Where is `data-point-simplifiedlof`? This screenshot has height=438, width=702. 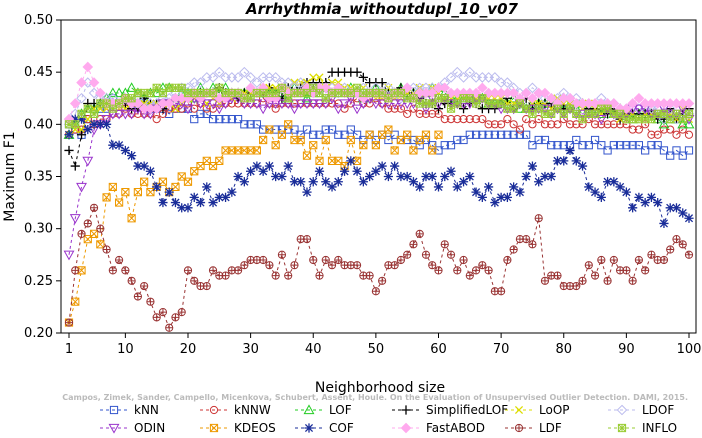
data-point-simplifiedlof is located at coordinates (357, 72).